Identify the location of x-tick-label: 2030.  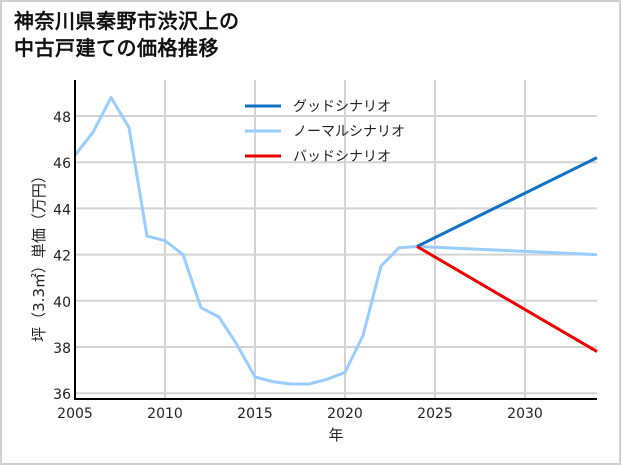
(525, 414).